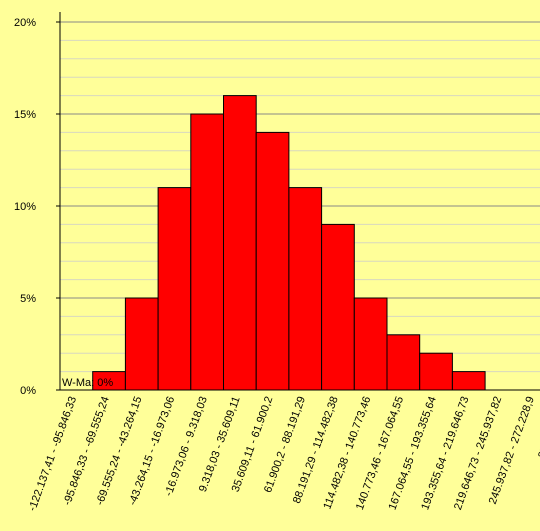  Describe the element at coordinates (87, 383) in the screenshot. I see `annotation: W-Ma: 0%` at that location.